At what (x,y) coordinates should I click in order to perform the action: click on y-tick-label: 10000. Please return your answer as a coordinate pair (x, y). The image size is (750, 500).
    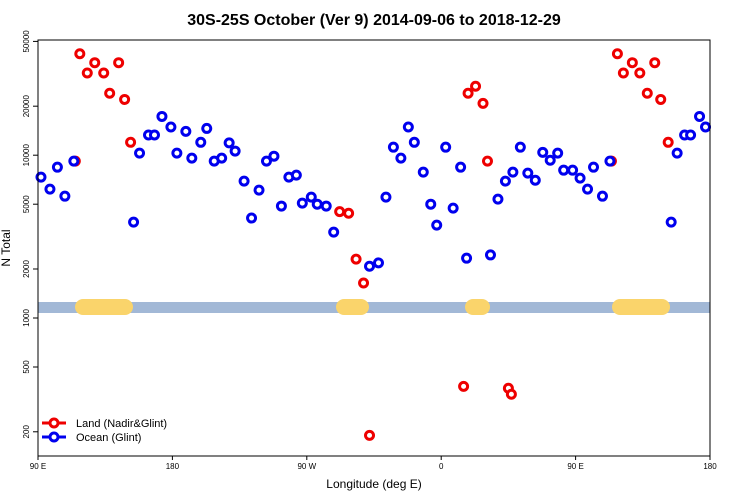
    Looking at the image, I should click on (26, 155).